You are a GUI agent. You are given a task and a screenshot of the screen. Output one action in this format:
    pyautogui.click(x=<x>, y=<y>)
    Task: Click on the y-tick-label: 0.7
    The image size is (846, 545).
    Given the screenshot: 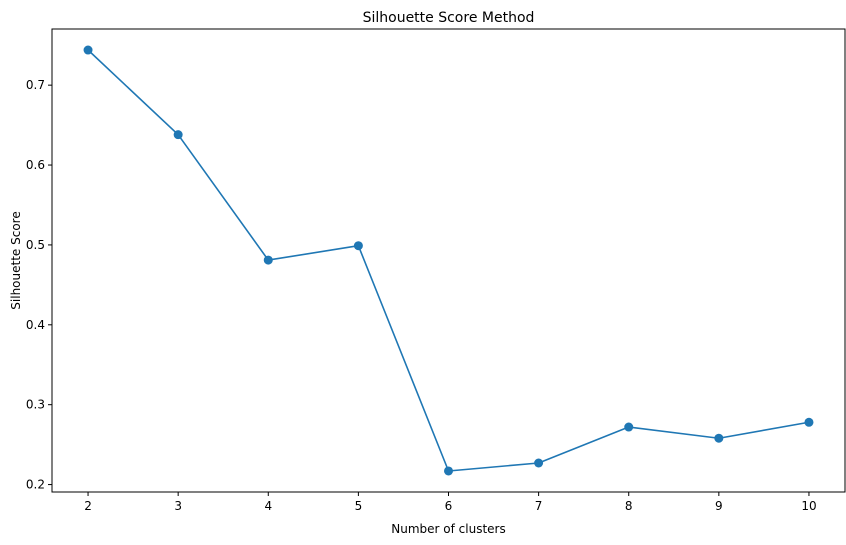 What is the action you would take?
    pyautogui.click(x=35, y=85)
    